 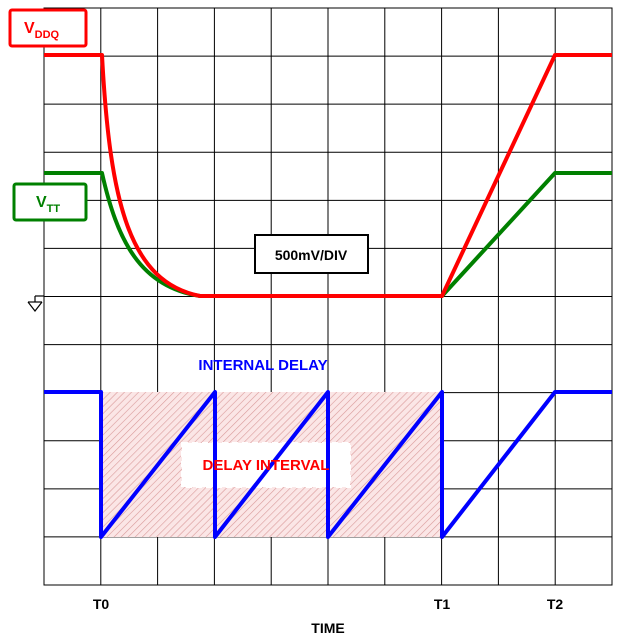 I want to click on scale-label-box, so click(x=311, y=254).